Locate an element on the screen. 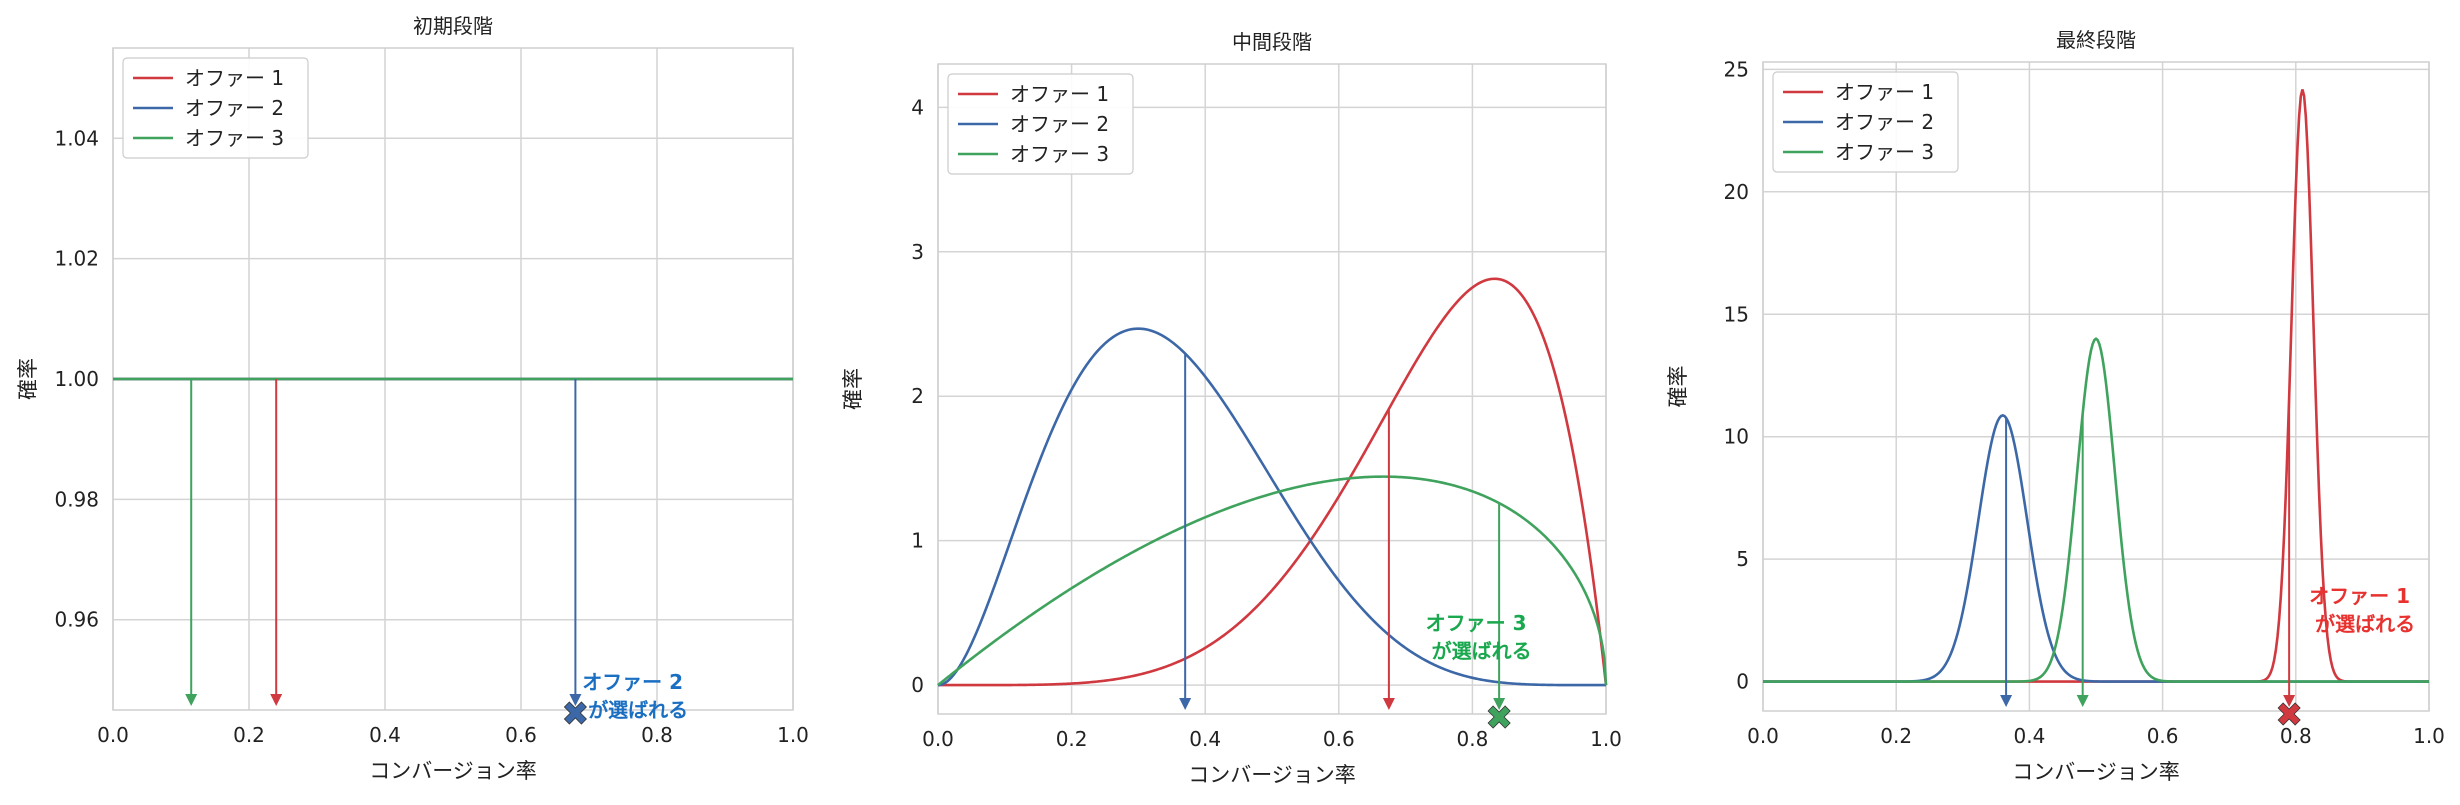  y-tick-label: 1.00 is located at coordinates (76, 379).